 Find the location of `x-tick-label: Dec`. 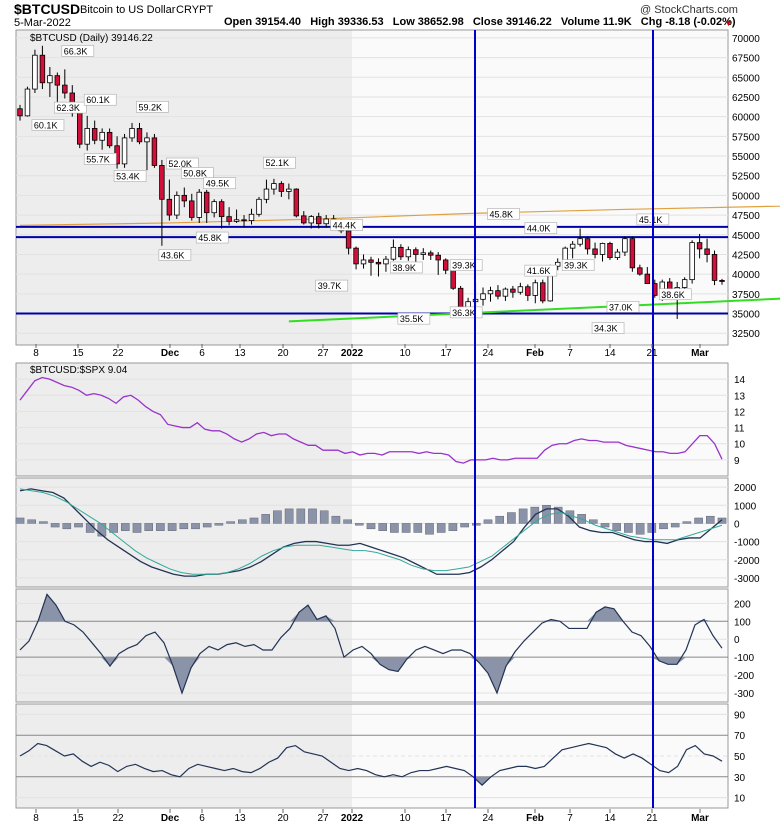

x-tick-label: Dec is located at coordinates (170, 353).